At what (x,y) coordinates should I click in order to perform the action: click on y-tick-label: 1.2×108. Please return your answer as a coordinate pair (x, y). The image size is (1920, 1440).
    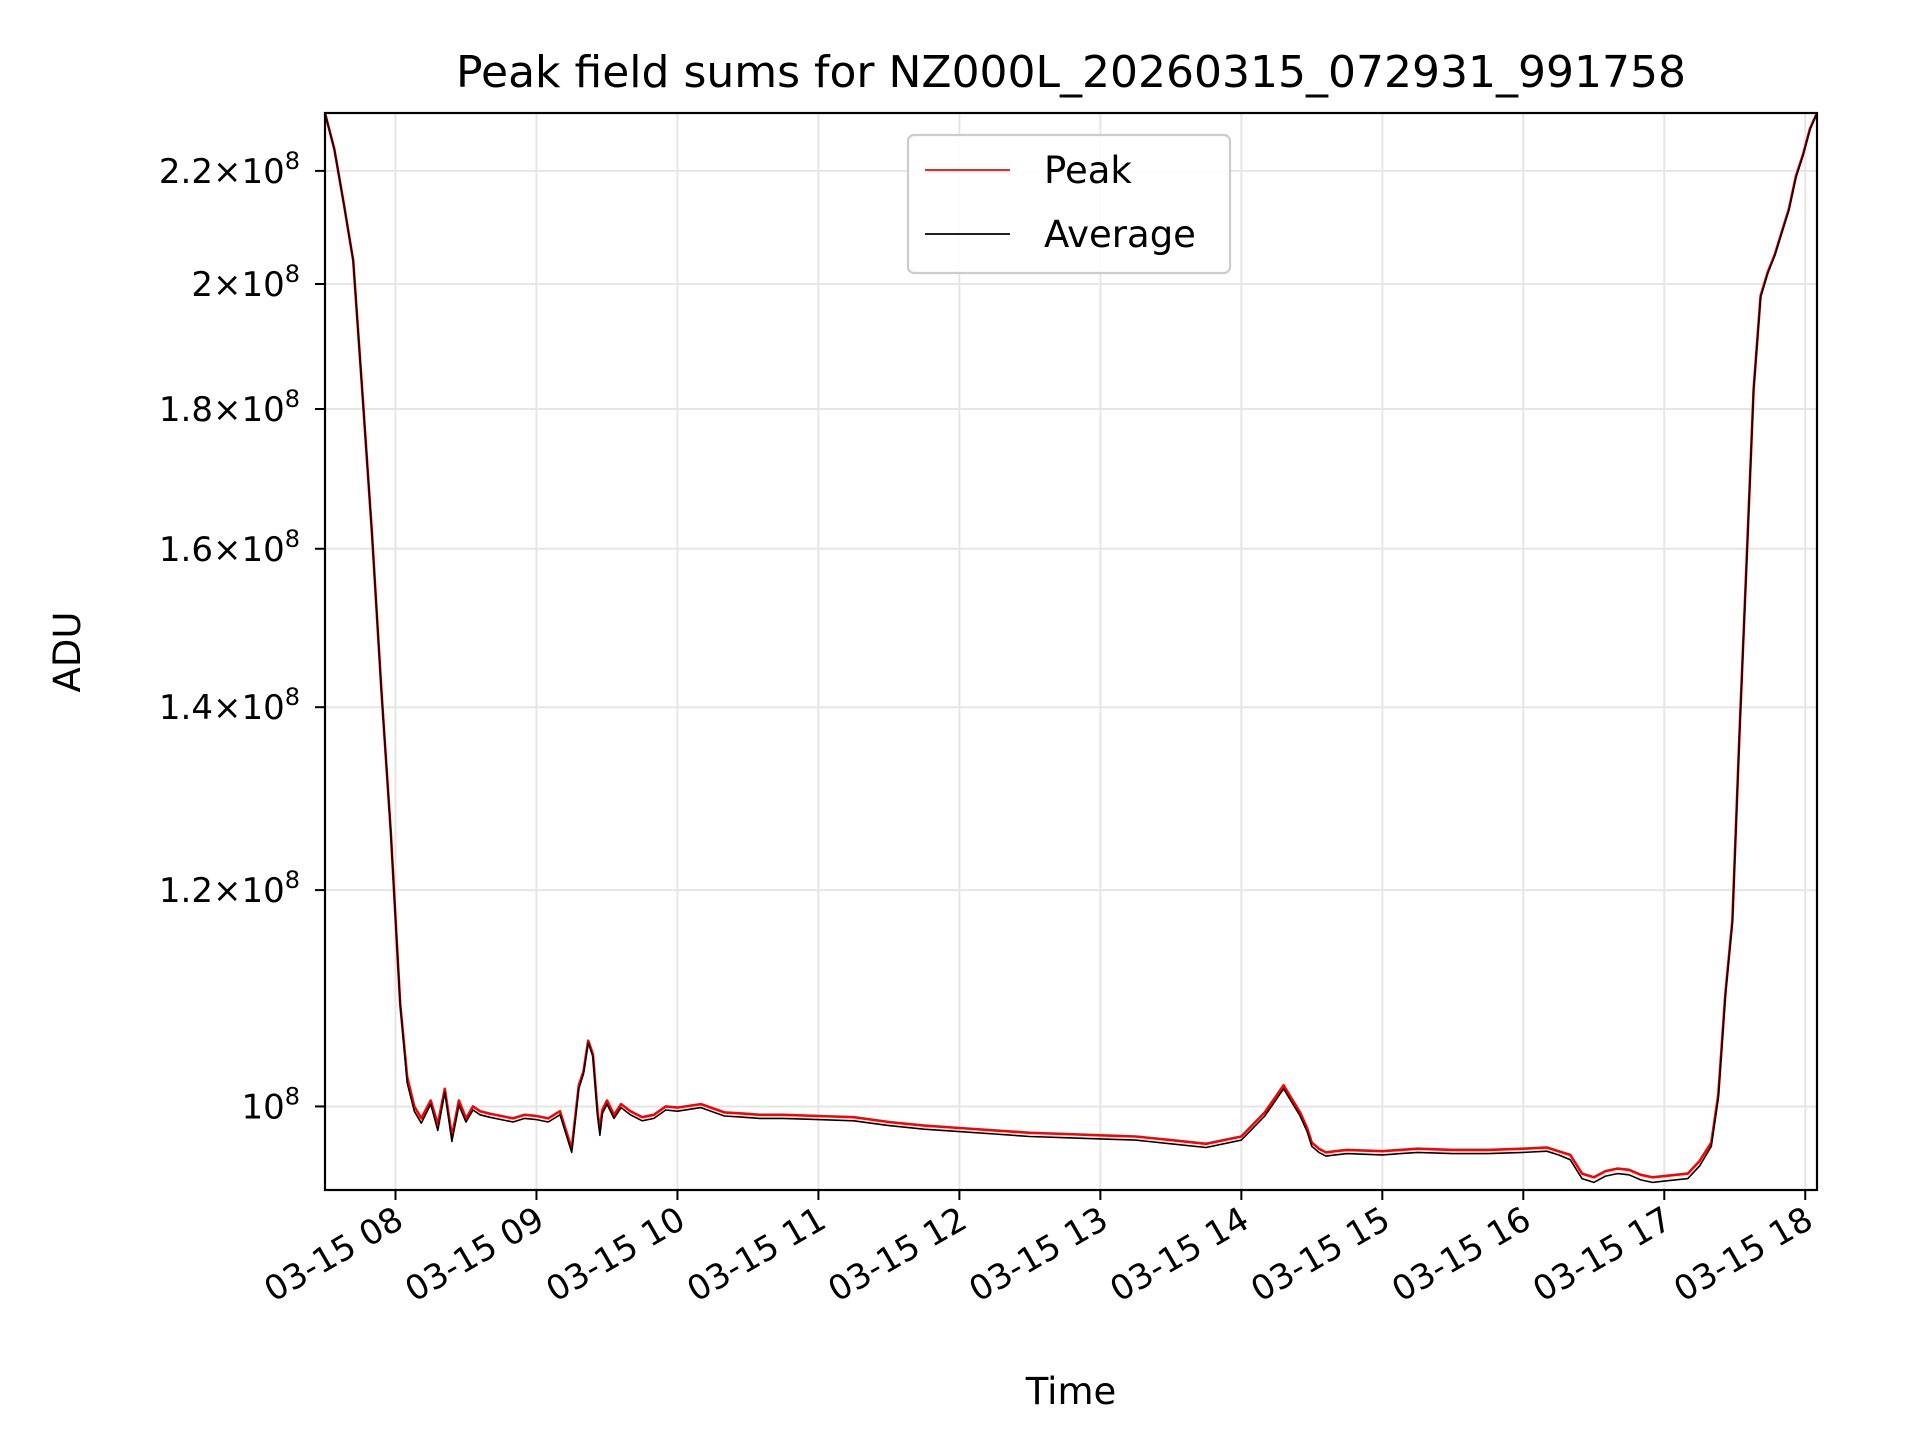
    Looking at the image, I should click on (229, 888).